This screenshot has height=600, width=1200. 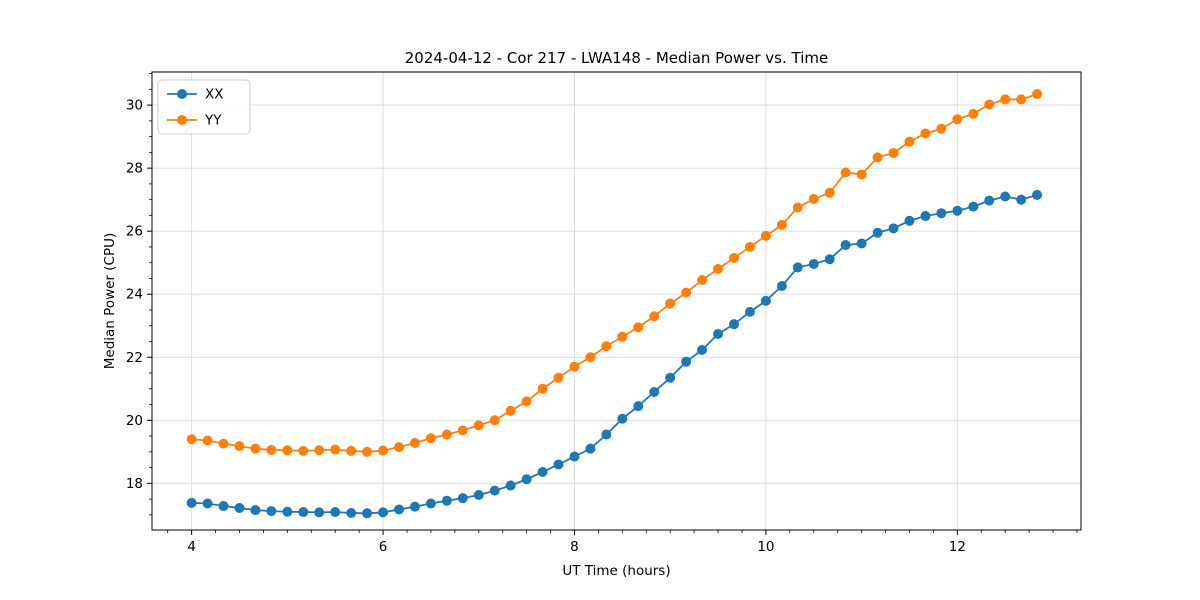 I want to click on y-tick-label: 26, so click(x=134, y=232).